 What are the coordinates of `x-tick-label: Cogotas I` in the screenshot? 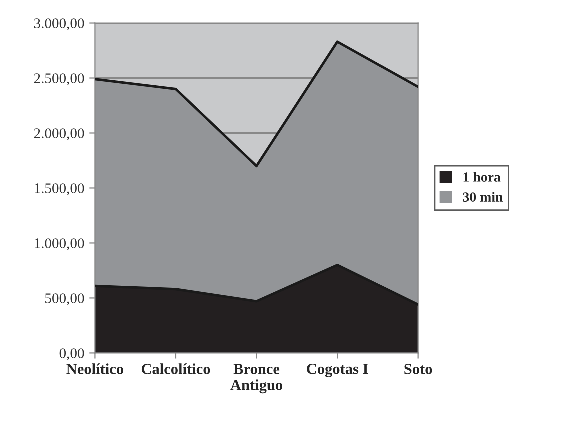 It's located at (337, 371).